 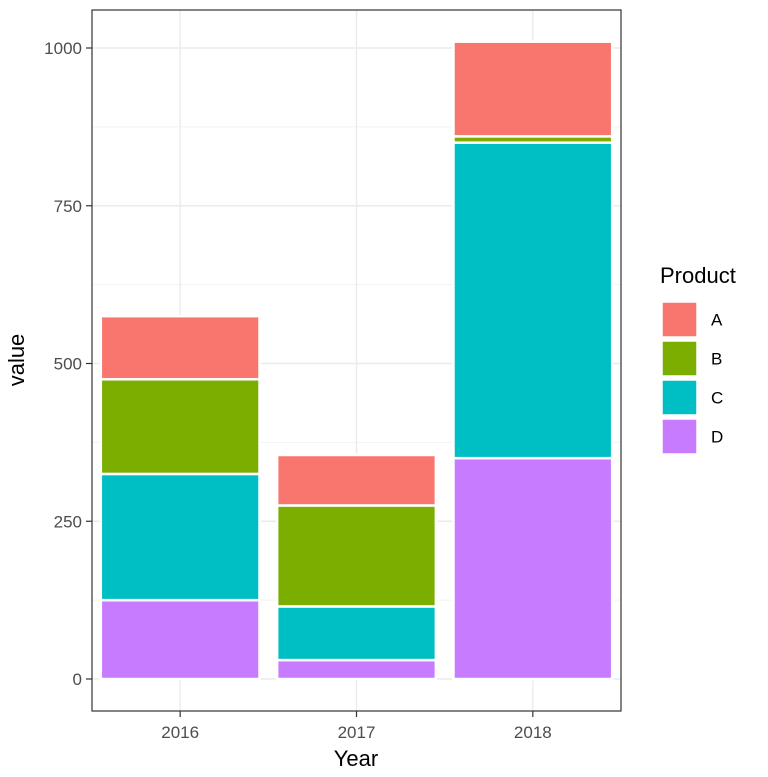 What do you see at coordinates (717, 437) in the screenshot?
I see `legend-label-D: D` at bounding box center [717, 437].